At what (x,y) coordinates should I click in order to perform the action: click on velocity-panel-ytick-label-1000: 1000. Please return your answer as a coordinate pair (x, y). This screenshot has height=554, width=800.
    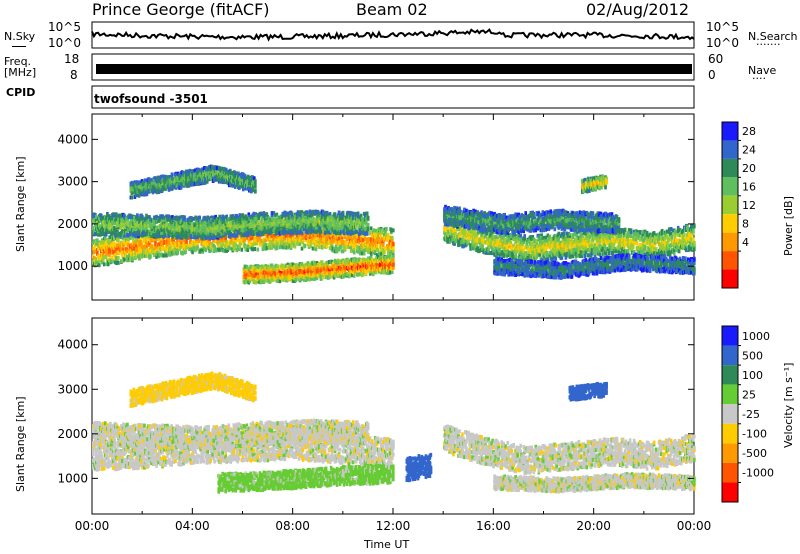
    Looking at the image, I should click on (72, 478).